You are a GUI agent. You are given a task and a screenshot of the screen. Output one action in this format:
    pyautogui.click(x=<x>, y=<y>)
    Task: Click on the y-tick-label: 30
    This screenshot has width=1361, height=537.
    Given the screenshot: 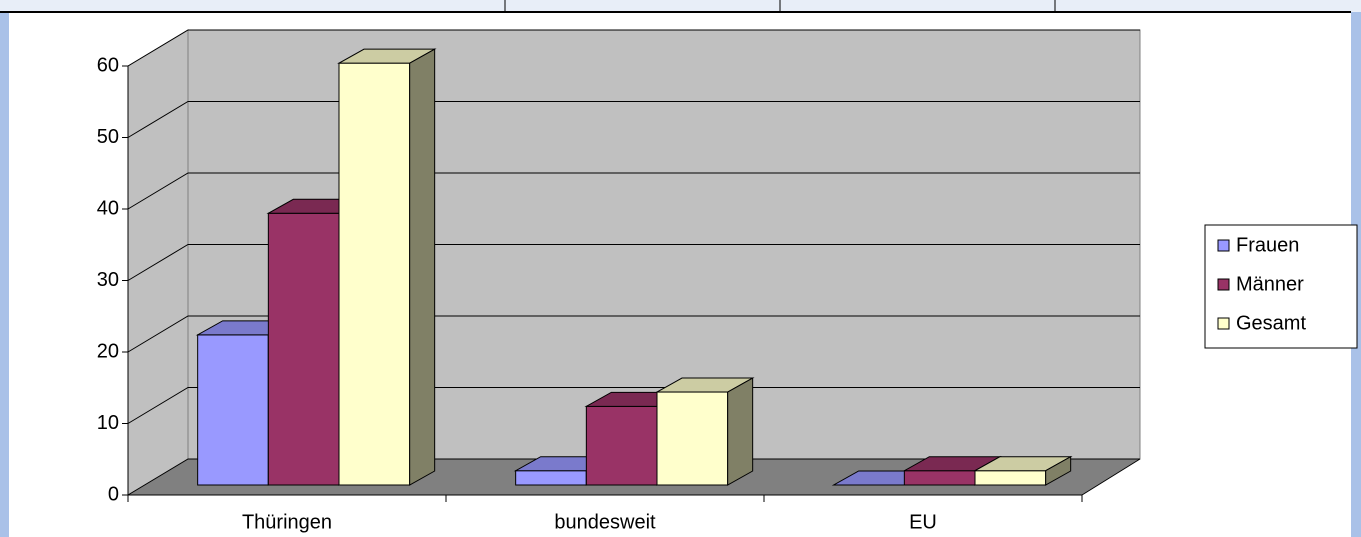 What is the action you would take?
    pyautogui.click(x=108, y=280)
    